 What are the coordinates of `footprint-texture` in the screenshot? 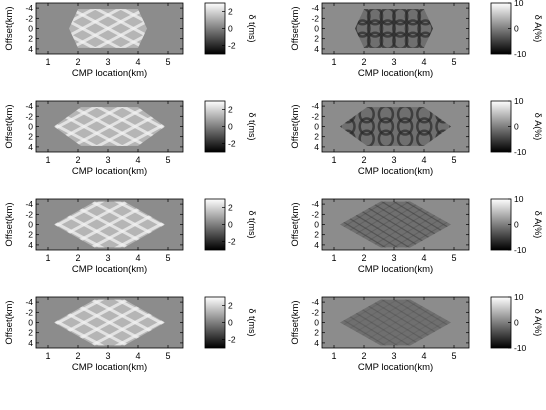 It's located at (394, 28).